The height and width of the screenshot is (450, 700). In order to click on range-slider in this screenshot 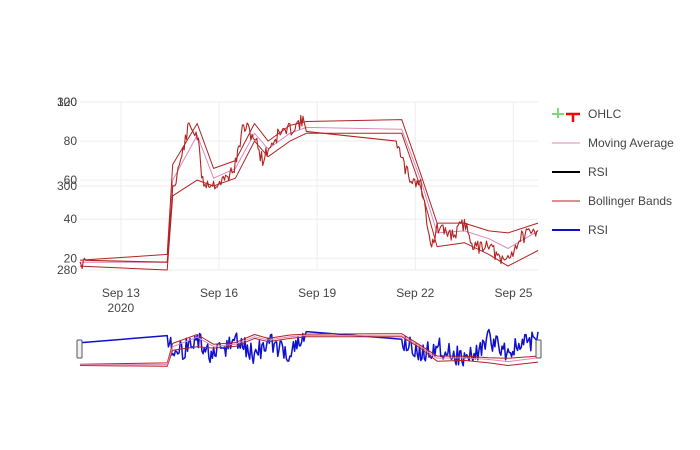, I will do `click(309, 349)`.